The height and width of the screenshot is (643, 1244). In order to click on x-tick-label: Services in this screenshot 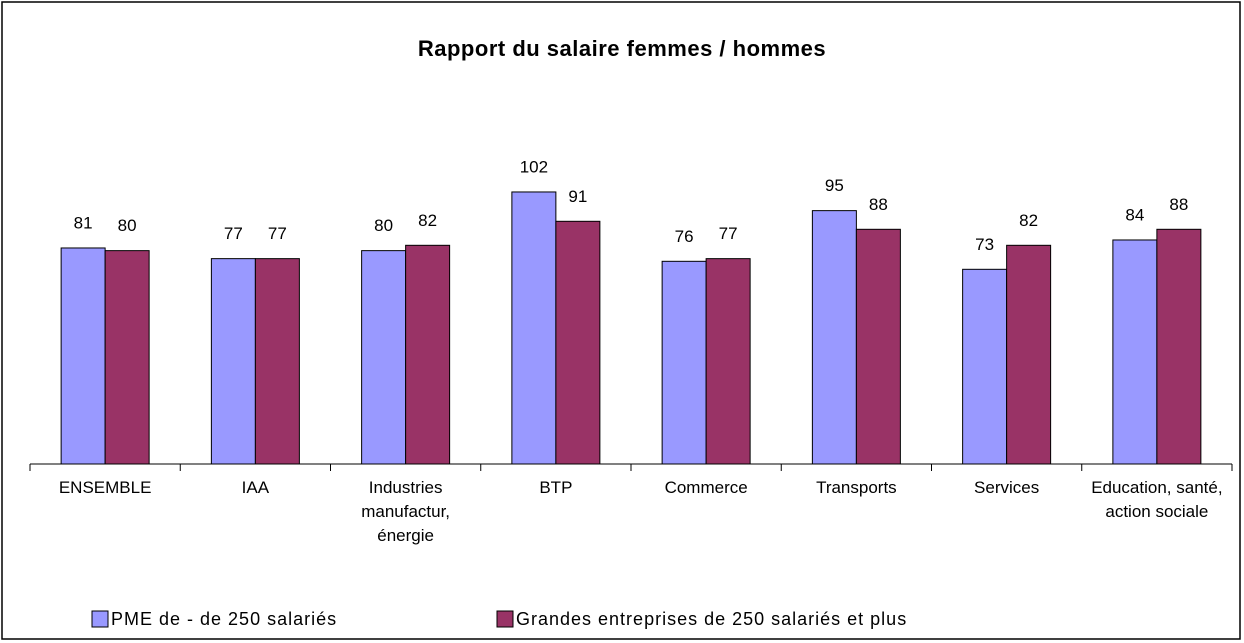, I will do `click(1007, 487)`.